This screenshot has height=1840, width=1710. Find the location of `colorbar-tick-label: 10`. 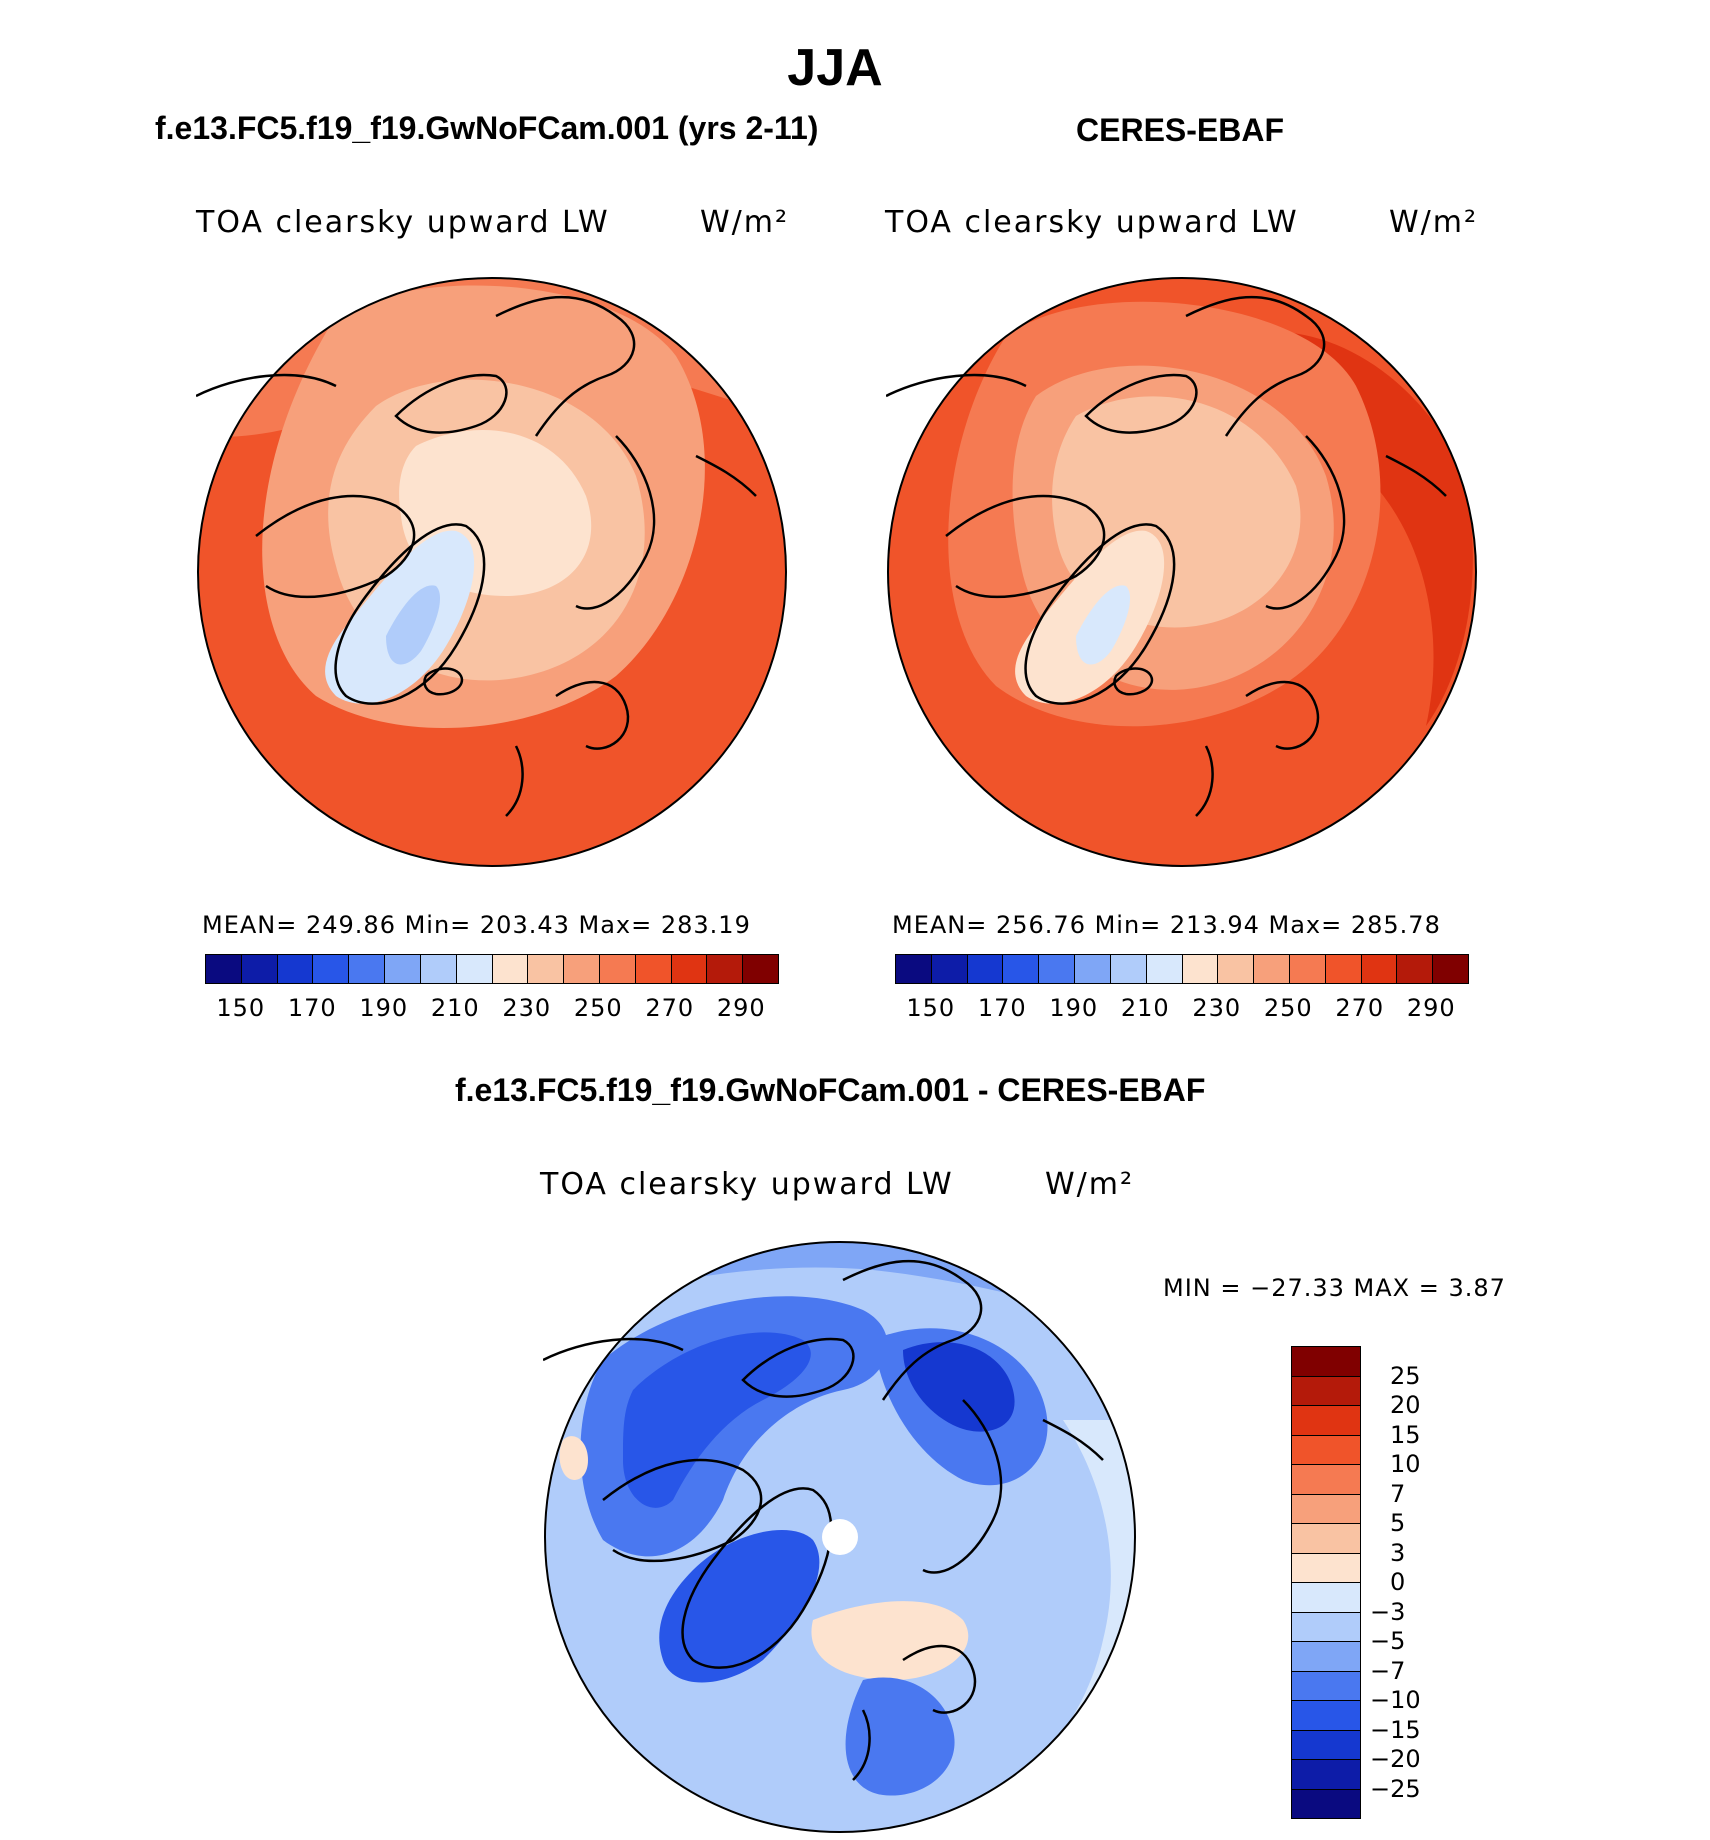

colorbar-tick-label: 10 is located at coordinates (1405, 1464).